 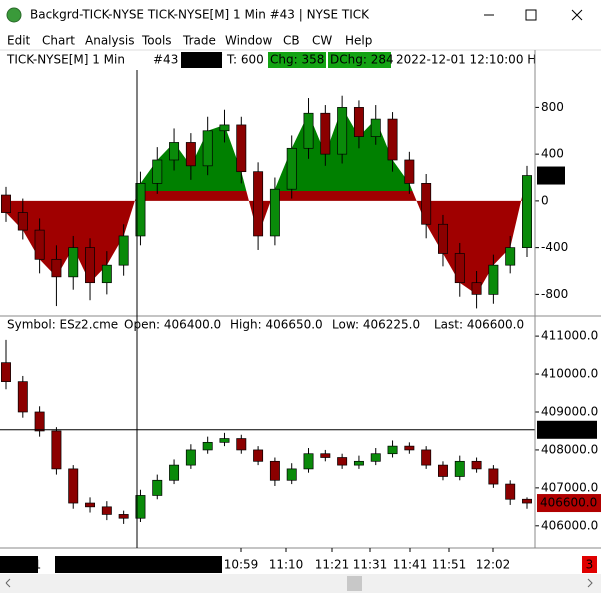 I want to click on menu-item: Trade, so click(x=199, y=41).